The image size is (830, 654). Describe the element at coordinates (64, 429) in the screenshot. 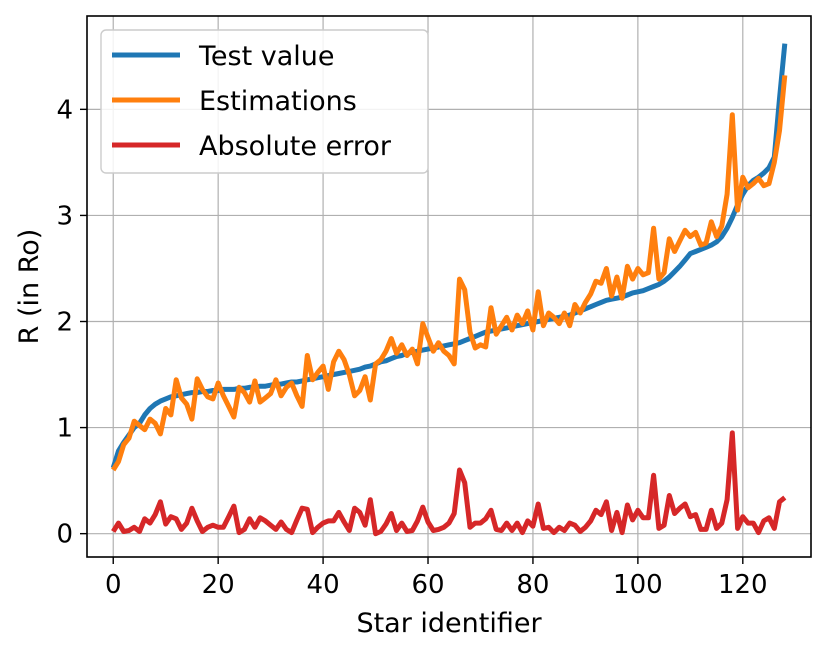

I see `y-tick-label: 1` at that location.